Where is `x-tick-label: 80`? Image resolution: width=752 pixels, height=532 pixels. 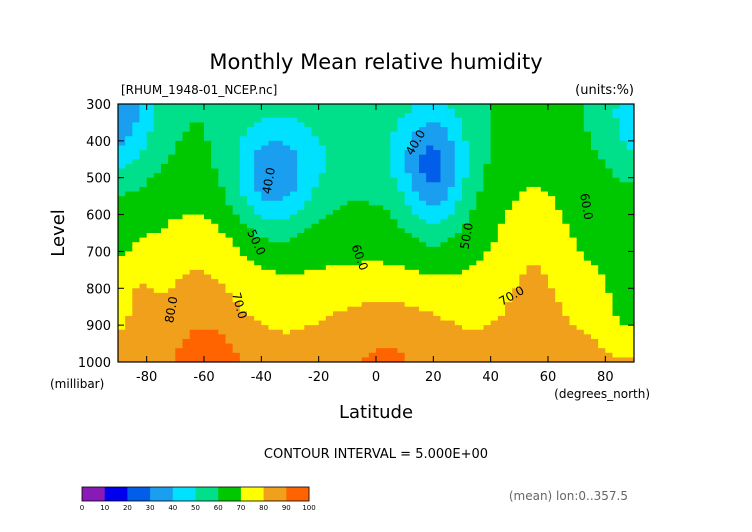 x-tick-label: 80 is located at coordinates (605, 377).